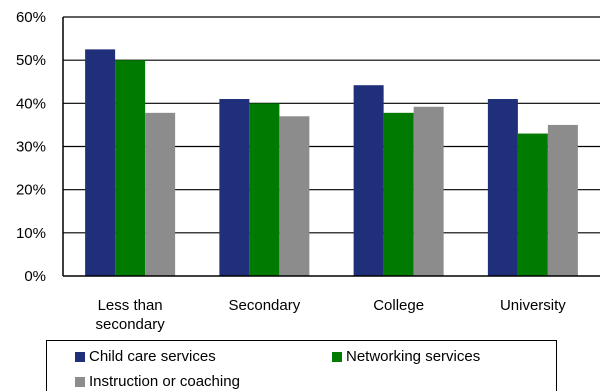  I want to click on legend-item-child-care: Child care services, so click(145, 356).